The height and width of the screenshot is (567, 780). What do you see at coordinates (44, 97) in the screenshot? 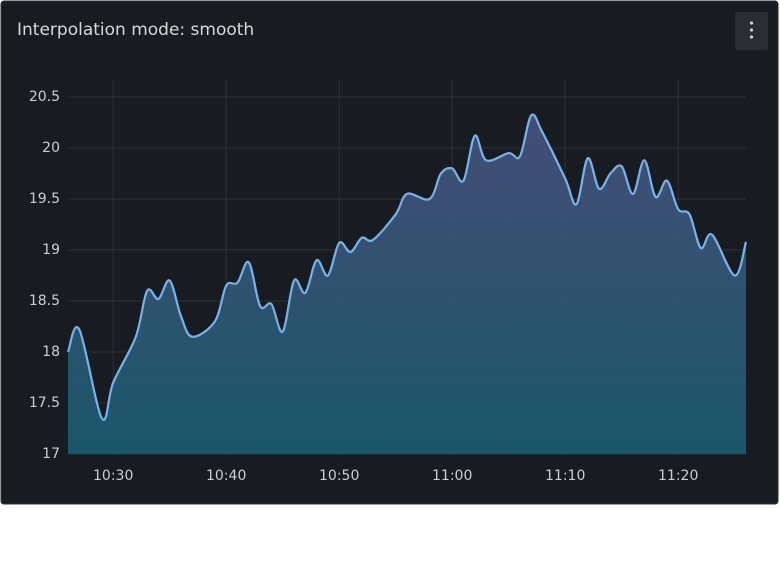
I see `y-tick-label: 20.5` at bounding box center [44, 97].